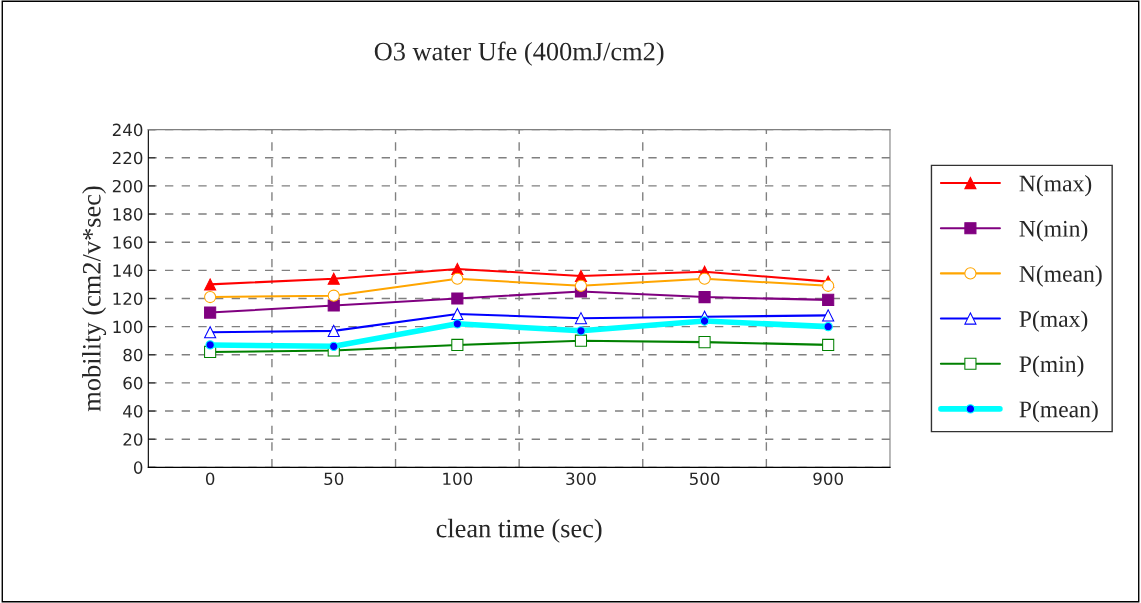  I want to click on x-tick-label: 0, so click(210, 479).